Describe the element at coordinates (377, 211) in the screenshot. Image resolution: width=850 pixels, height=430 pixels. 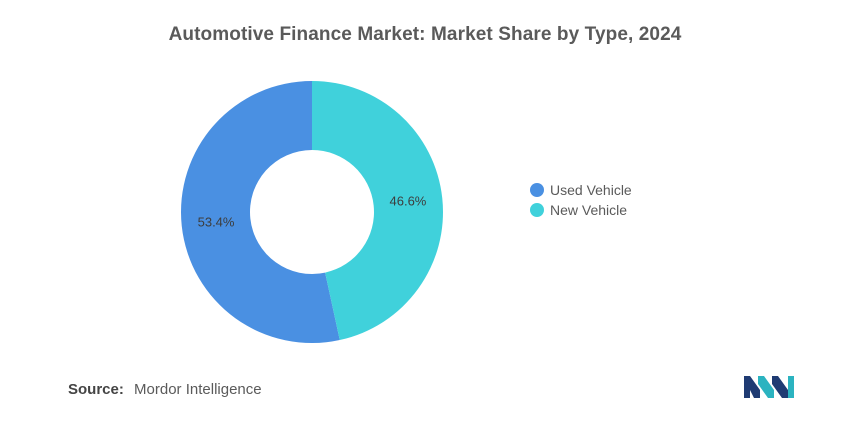
I see `slice-new-vehicle` at that location.